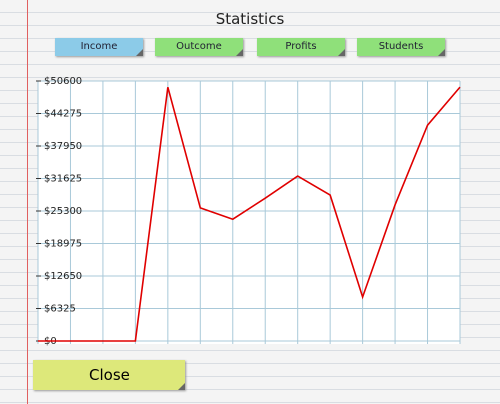 Image resolution: width=500 pixels, height=404 pixels. I want to click on y-tick-label: $50600, so click(63, 81).